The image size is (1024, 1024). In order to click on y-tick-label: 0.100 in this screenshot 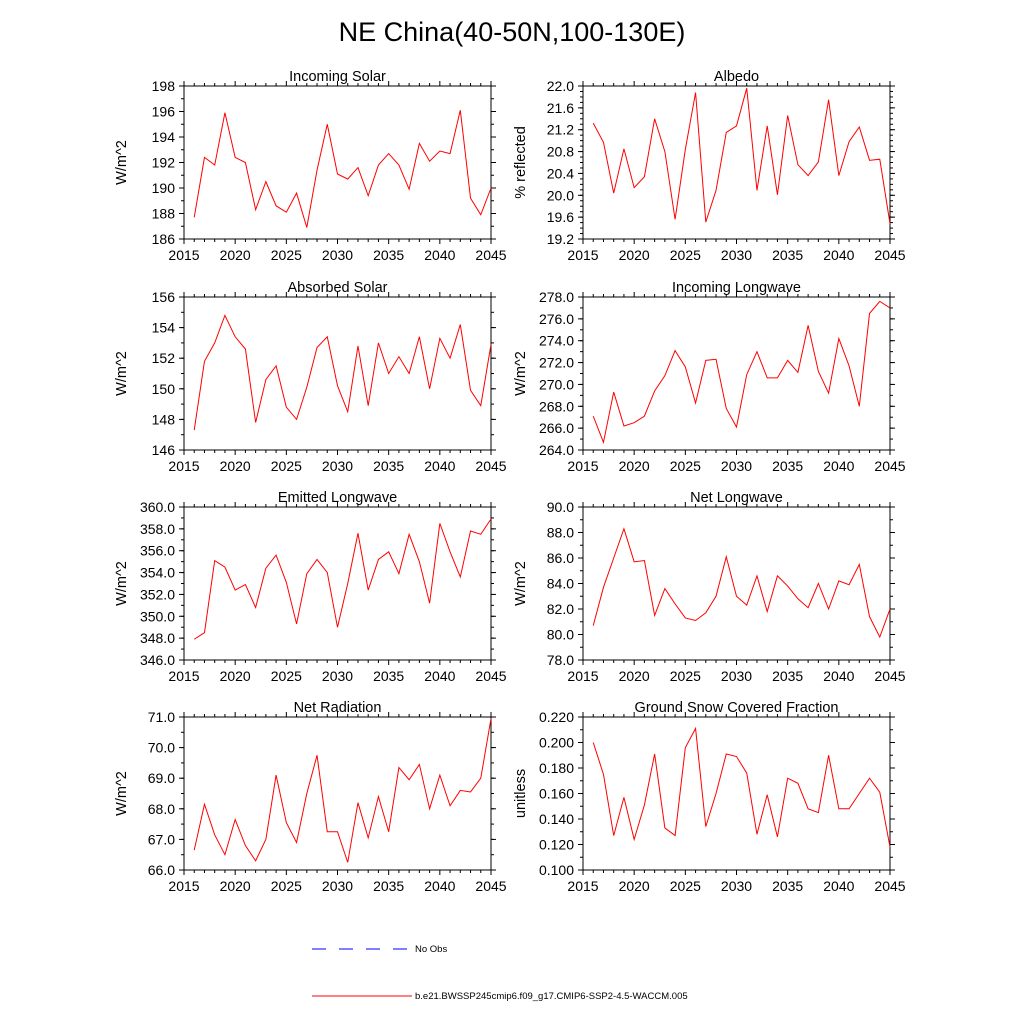, I will do `click(556, 870)`.